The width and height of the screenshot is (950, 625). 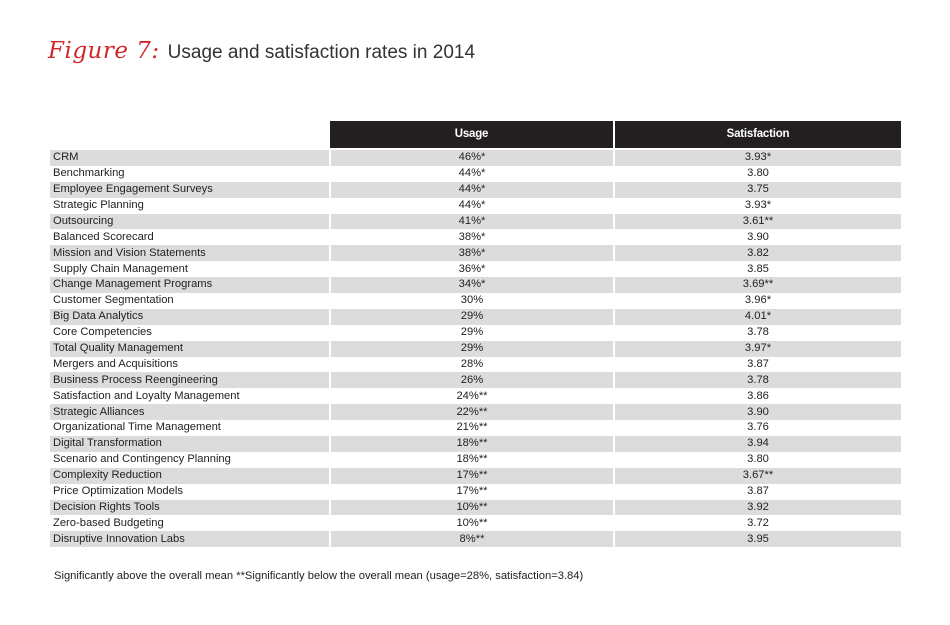 I want to click on row-tool-name: CRM, so click(x=190, y=157).